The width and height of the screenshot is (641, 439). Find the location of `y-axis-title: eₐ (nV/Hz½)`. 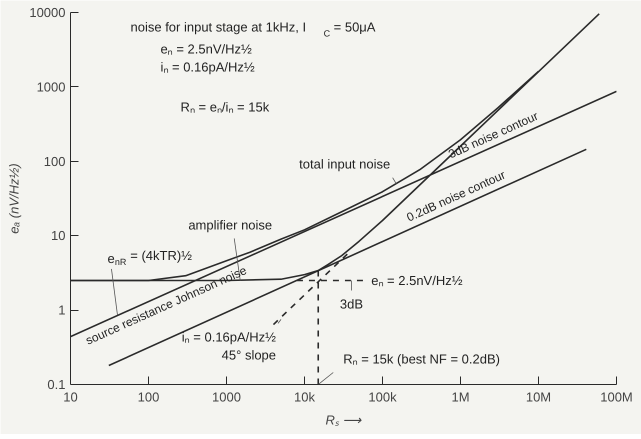

y-axis-title: eₐ (nV/Hz½) is located at coordinates (14, 198).